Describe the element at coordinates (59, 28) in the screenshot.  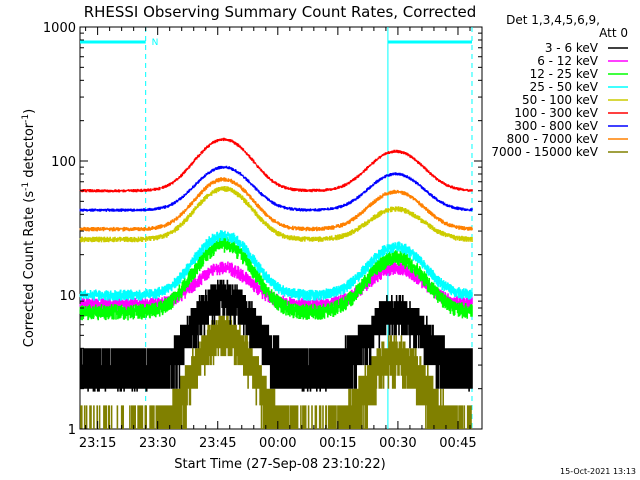
I see `y-tick-label: 1000` at that location.